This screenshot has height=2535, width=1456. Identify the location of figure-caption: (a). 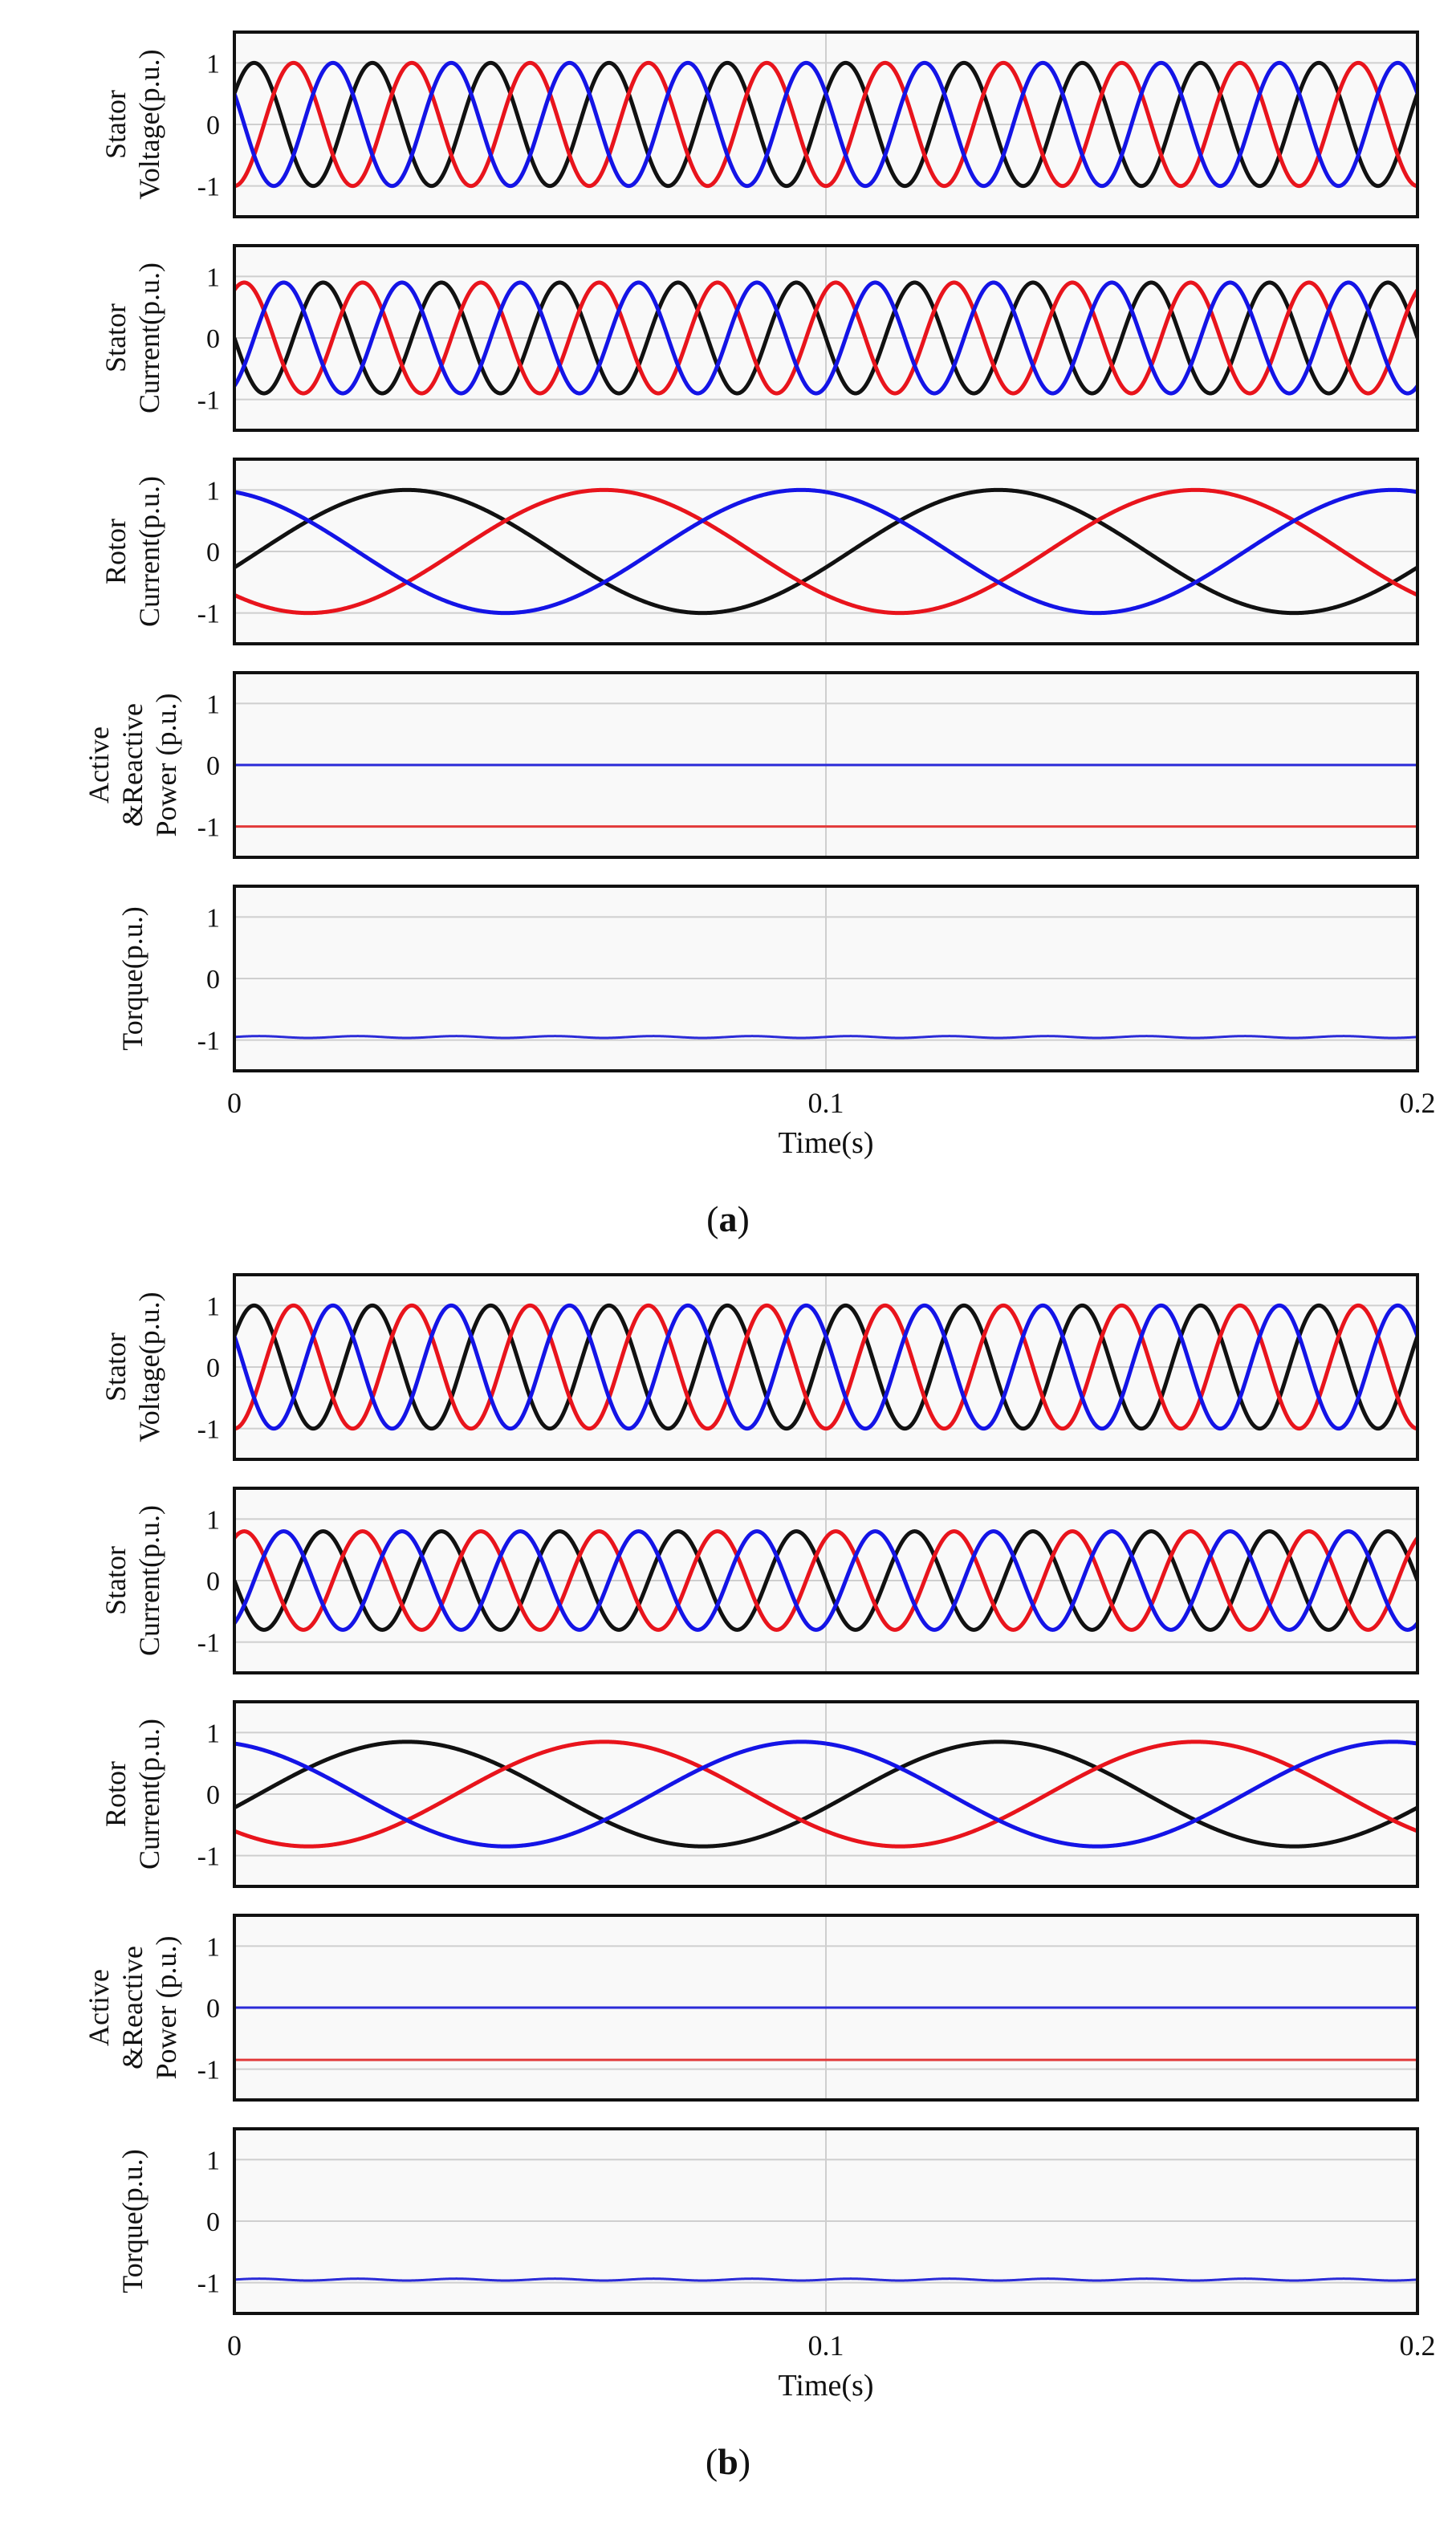
(728, 1218).